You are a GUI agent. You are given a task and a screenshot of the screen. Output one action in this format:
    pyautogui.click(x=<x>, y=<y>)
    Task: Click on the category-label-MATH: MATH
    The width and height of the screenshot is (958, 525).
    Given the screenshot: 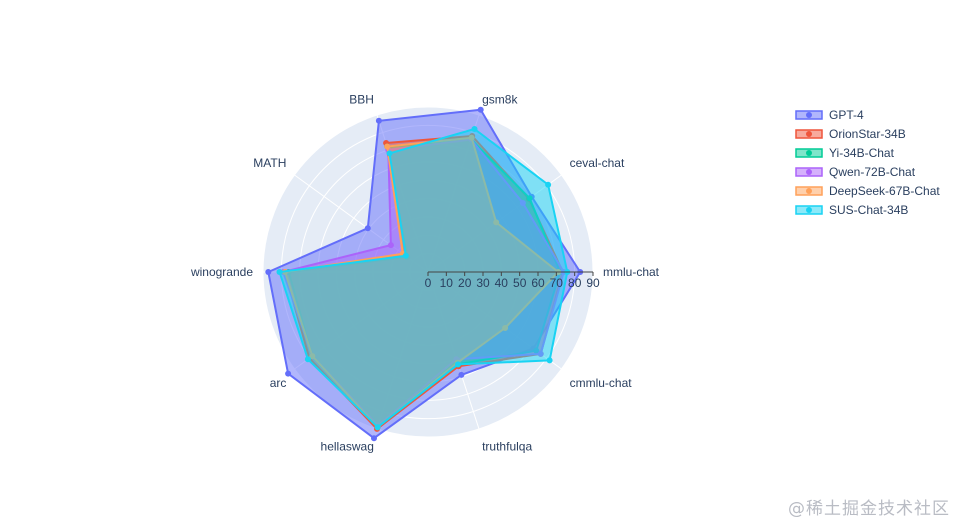 What is the action you would take?
    pyautogui.click(x=269, y=163)
    